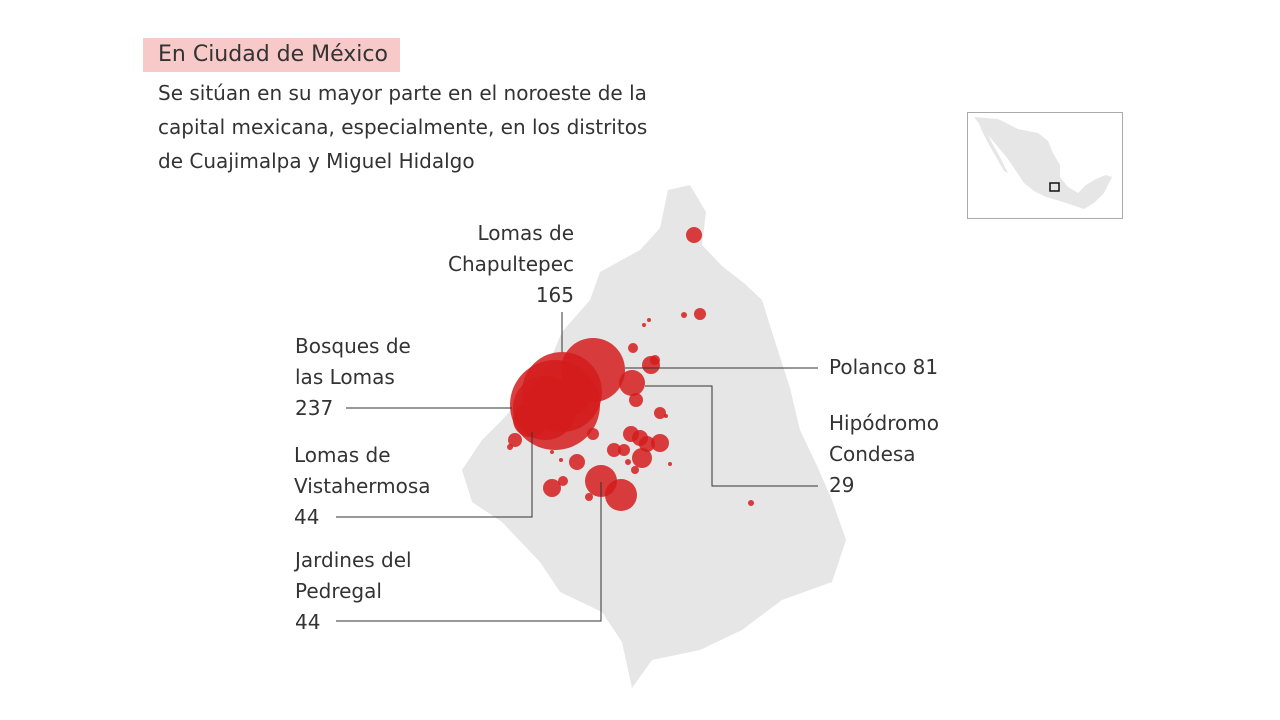  What do you see at coordinates (353, 361) in the screenshot?
I see `label-name: Bosques de las Lomas` at bounding box center [353, 361].